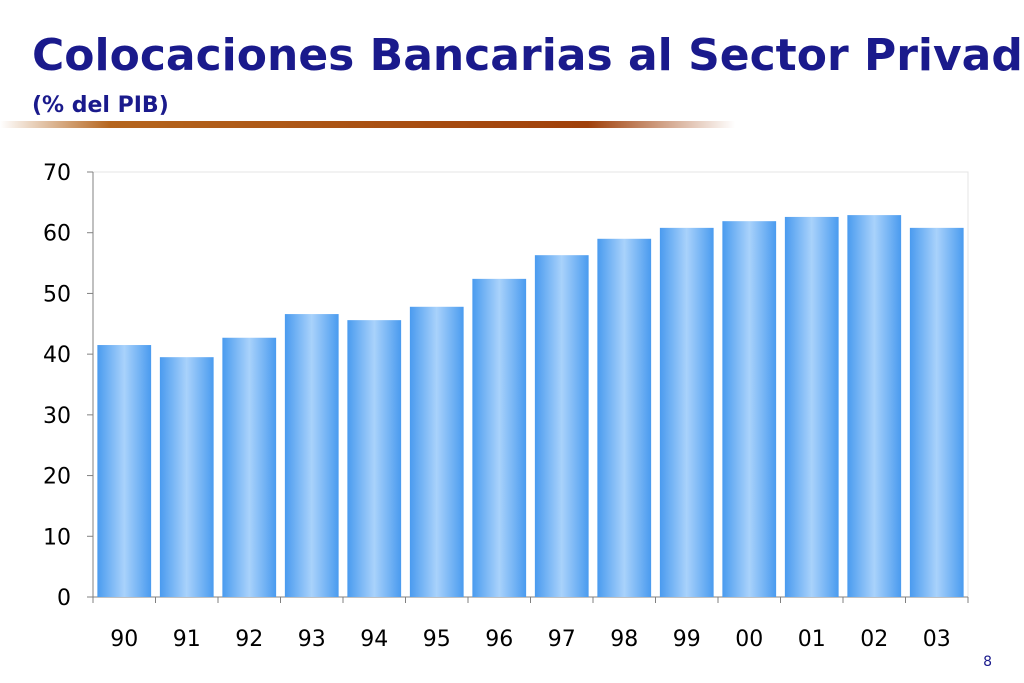 This screenshot has width=1024, height=683. Describe the element at coordinates (874, 639) in the screenshot. I see `x-tick-label: 02` at that location.